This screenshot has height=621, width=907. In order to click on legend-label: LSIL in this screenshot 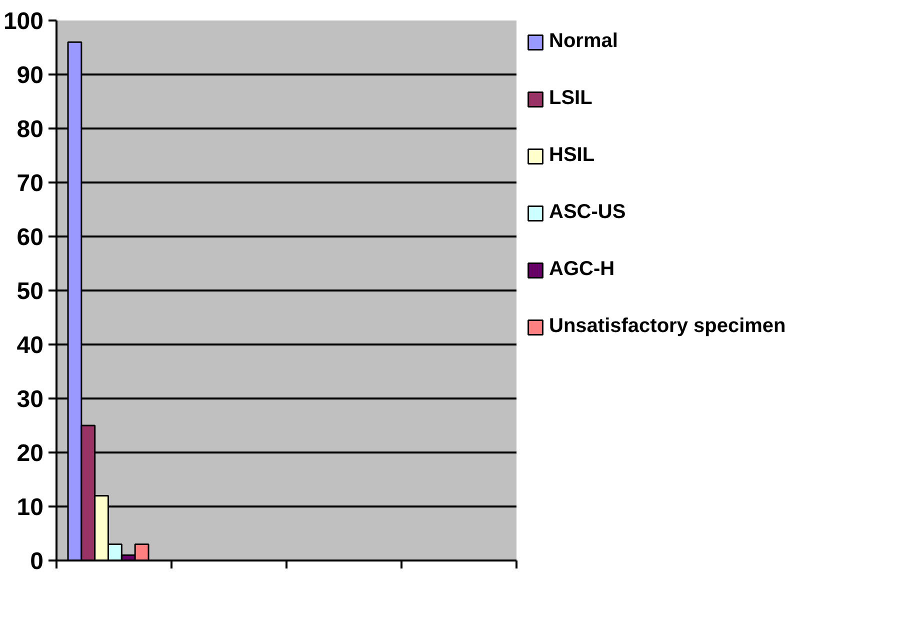, I will do `click(570, 98)`.